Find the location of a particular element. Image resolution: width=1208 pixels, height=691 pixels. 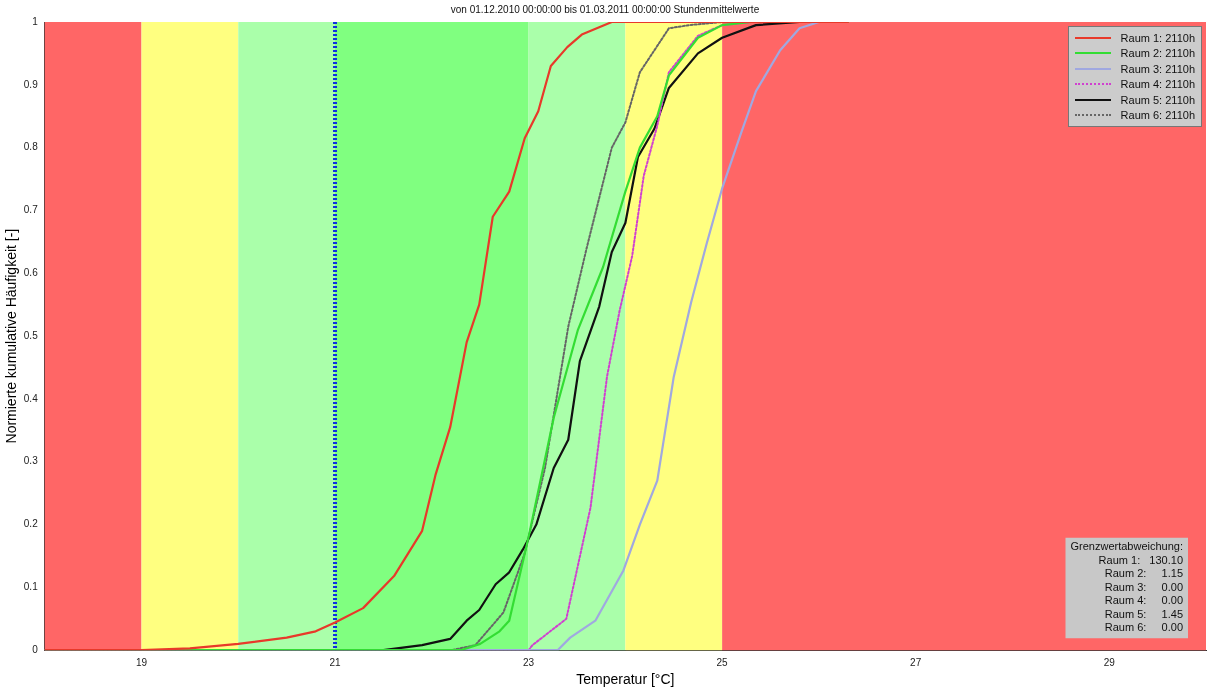

annotation: Grenzwertabweichung: is located at coordinates (1126, 546).